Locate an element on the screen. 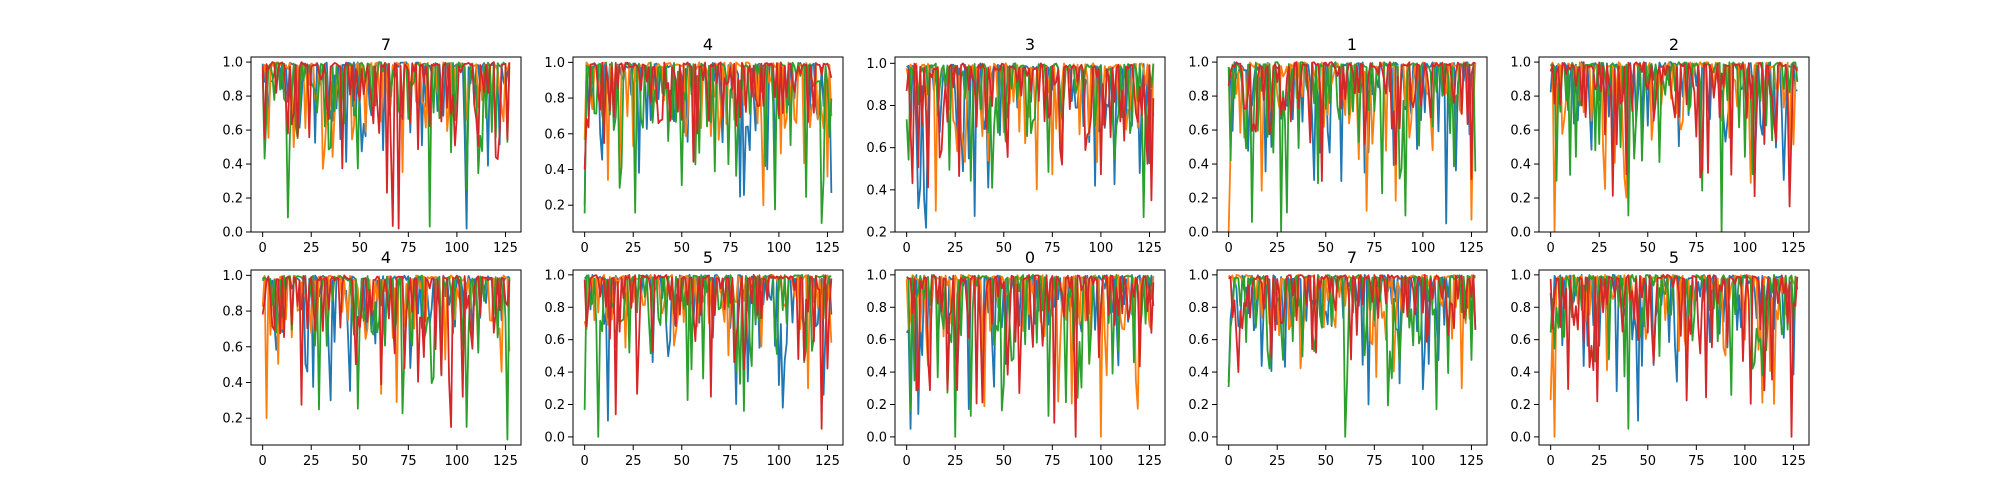  chart-panel-6: 0 25 50 75 100 125 0.0 0.2 0.4 0.6 0.8 1.0 5 is located at coordinates (694, 358).